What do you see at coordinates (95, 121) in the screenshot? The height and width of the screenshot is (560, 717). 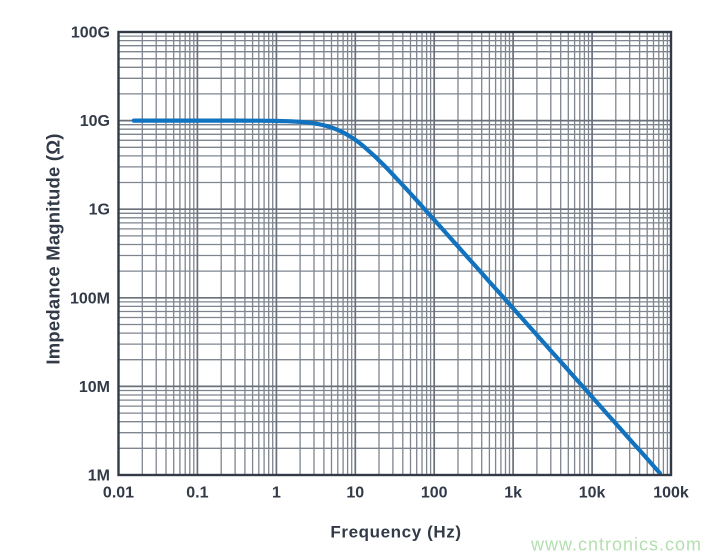 I see `svg-text: 10G` at bounding box center [95, 121].